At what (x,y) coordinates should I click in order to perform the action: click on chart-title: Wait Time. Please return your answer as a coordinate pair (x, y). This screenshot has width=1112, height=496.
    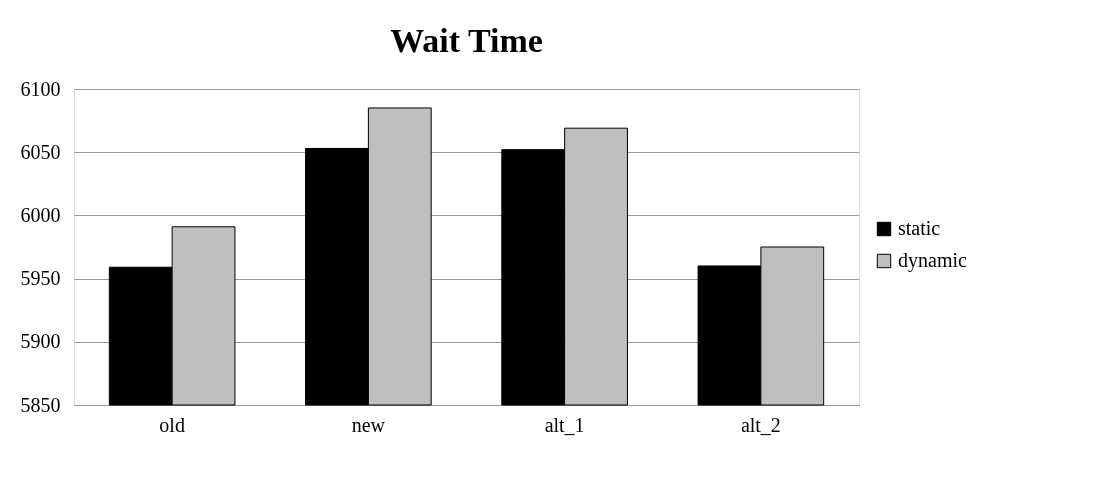
    Looking at the image, I should click on (466, 40).